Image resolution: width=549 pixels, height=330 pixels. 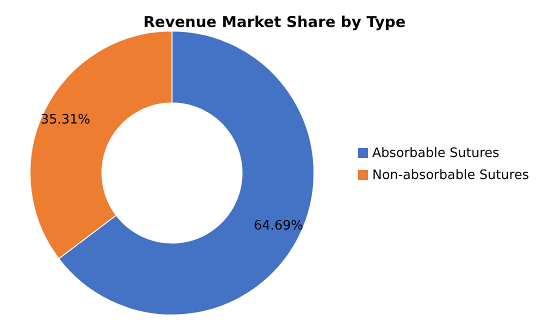 I want to click on data-label: 35.31%, so click(x=65, y=120).